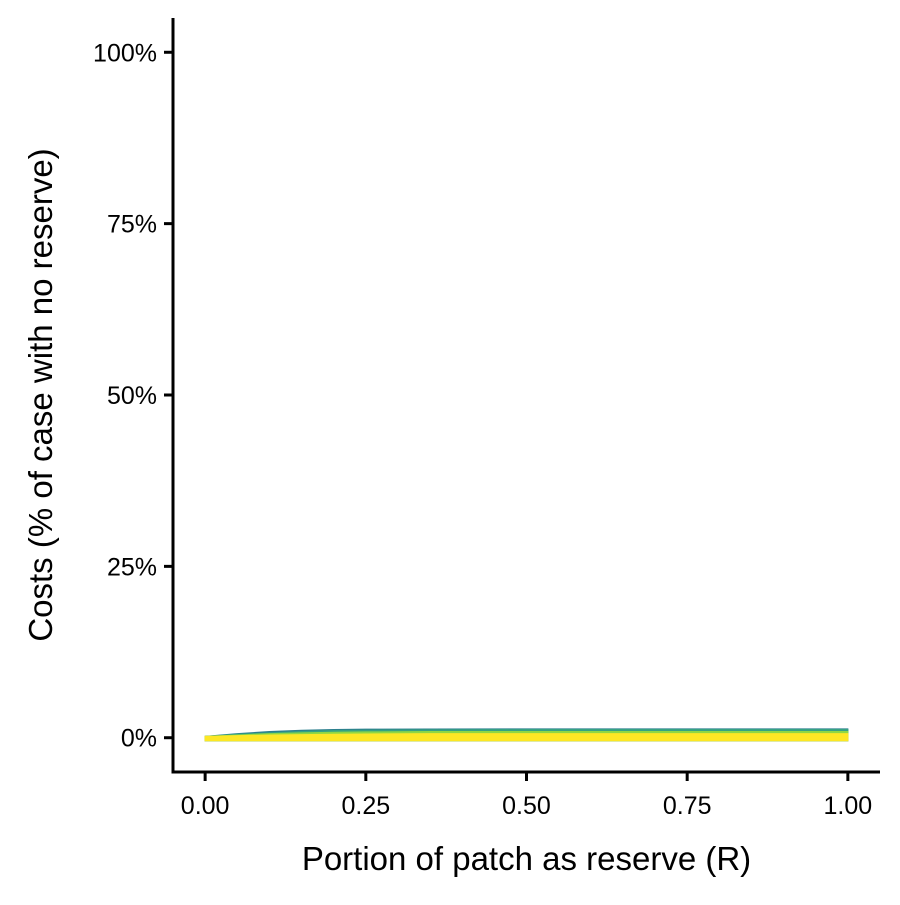 This screenshot has height=905, width=900. I want to click on series-layer, so click(526, 735).